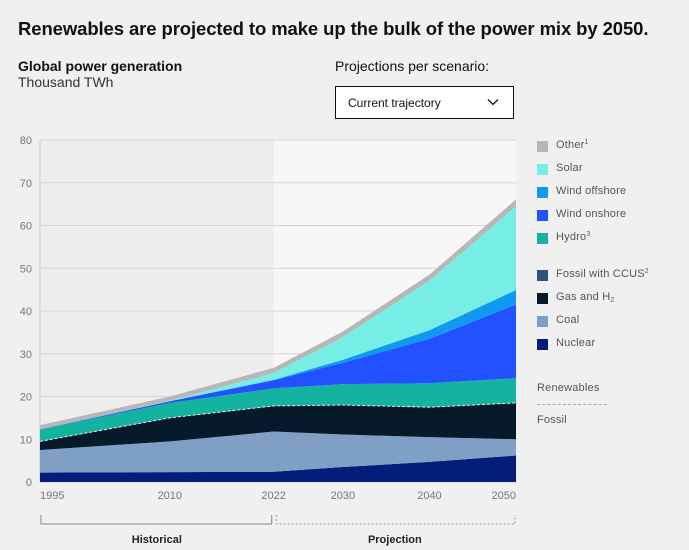  Describe the element at coordinates (572, 404) in the screenshot. I see `legend-group-divider` at that location.